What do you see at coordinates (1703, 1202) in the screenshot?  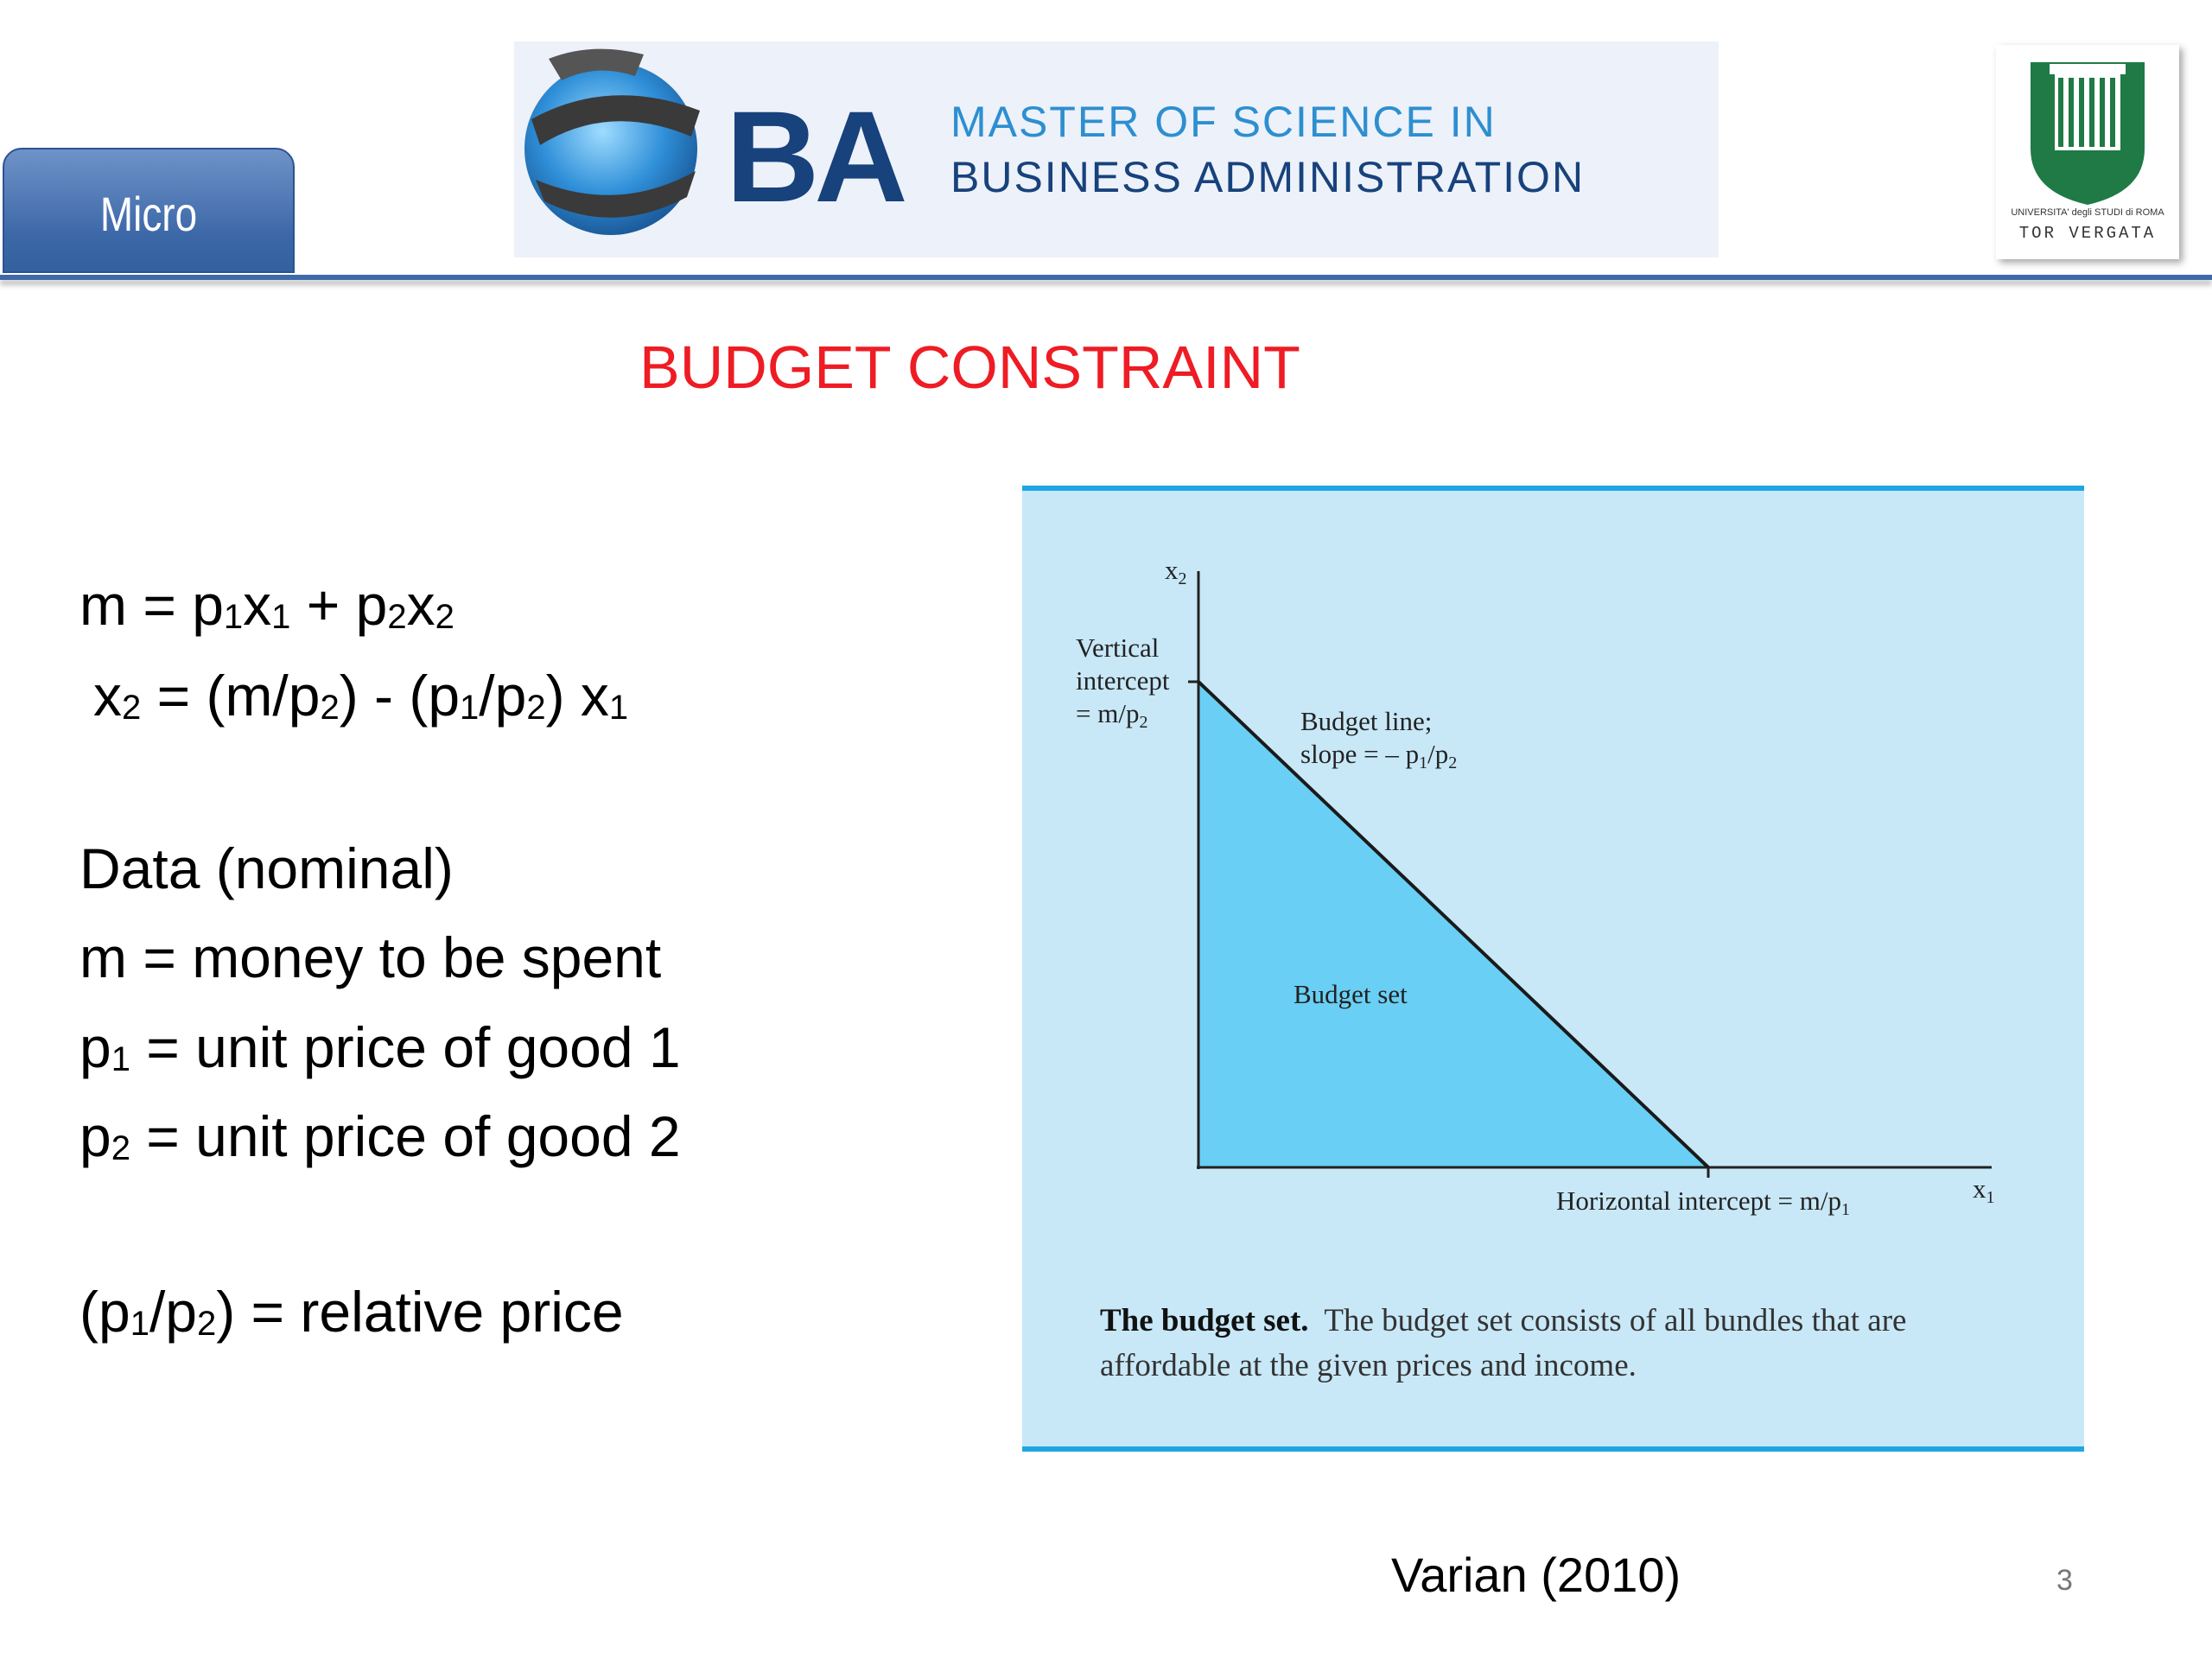 I see `horizontal-intercept-label: Horizontal intercept = m/p1` at bounding box center [1703, 1202].